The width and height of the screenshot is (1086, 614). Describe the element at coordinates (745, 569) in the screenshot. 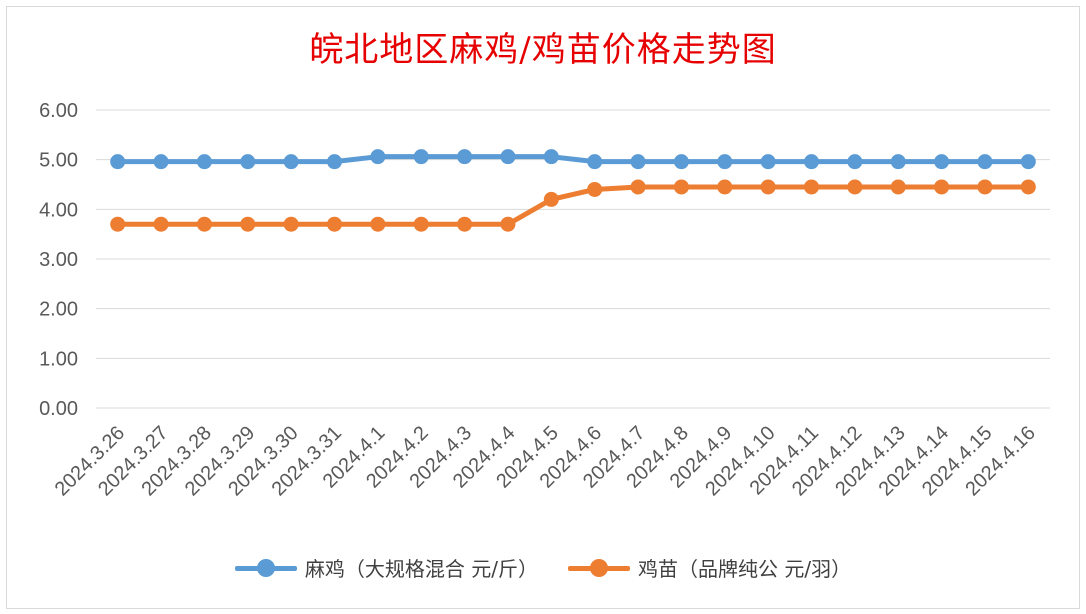

I see `legend-label-series-2: 鸡苗（品牌纯公 元/羽）` at that location.